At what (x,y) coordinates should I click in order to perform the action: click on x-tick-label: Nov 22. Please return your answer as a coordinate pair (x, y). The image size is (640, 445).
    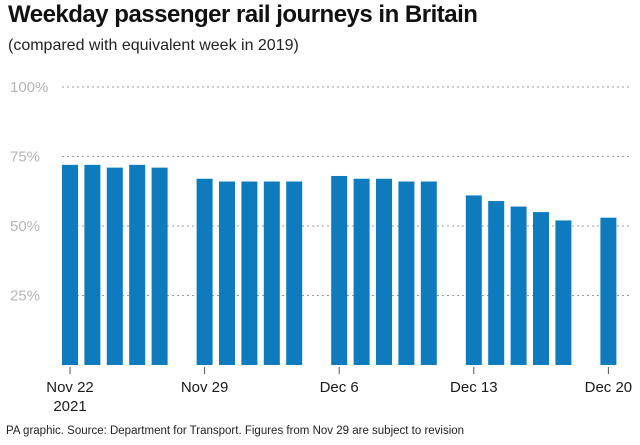
    Looking at the image, I should click on (70, 387).